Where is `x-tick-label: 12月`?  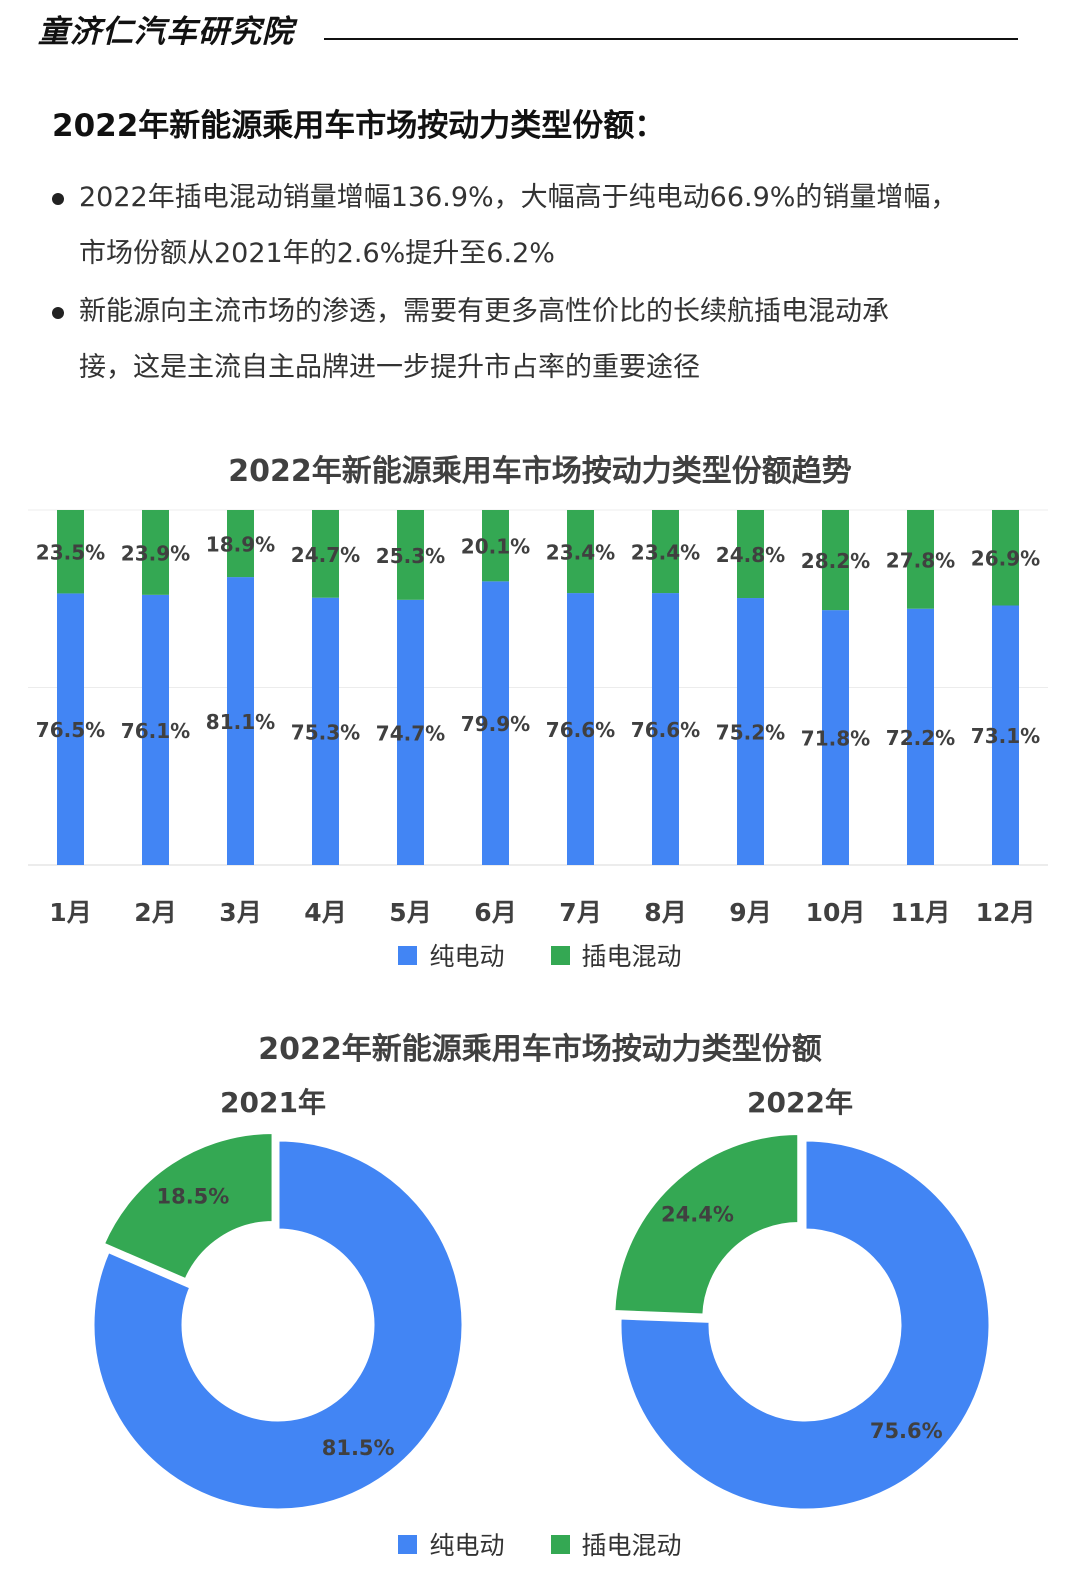
x-tick-label: 12月 is located at coordinates (1006, 912).